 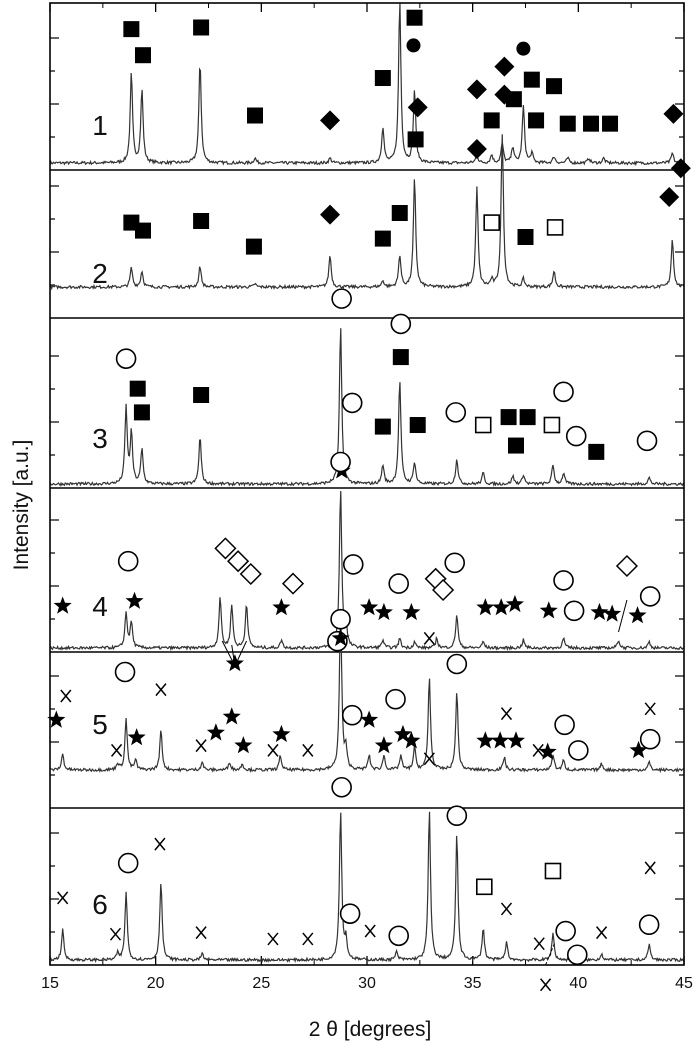 I want to click on x-tick-label: 15, so click(x=50, y=983).